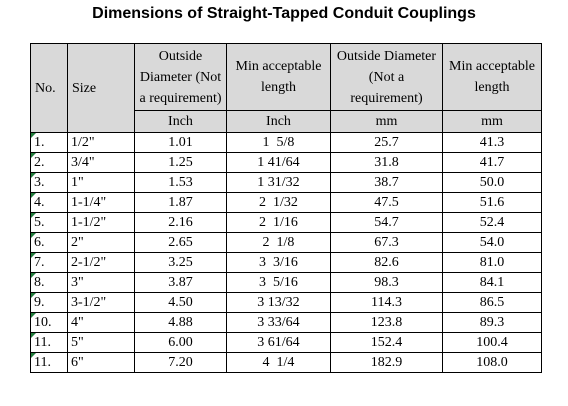 The width and height of the screenshot is (568, 406). Describe the element at coordinates (180, 142) in the screenshot. I see `cell-od-inch: 1.01` at that location.